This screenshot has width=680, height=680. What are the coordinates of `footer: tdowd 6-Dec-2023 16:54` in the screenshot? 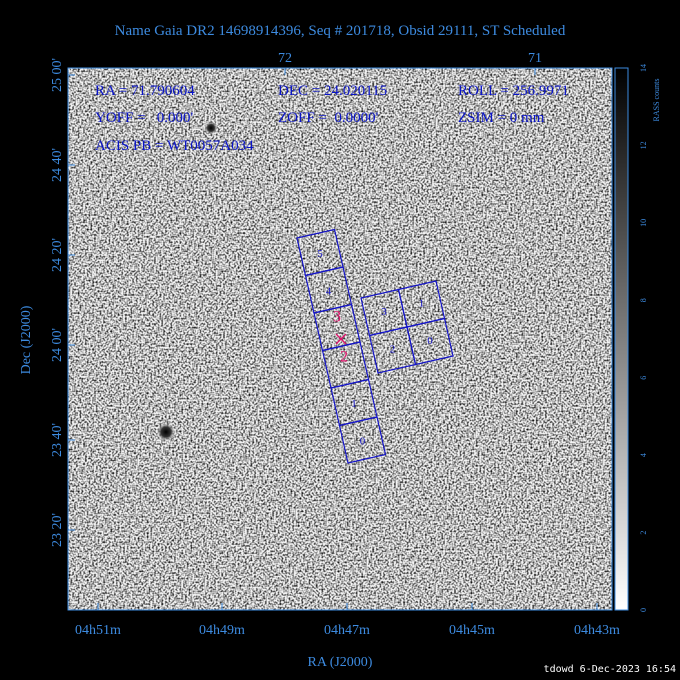 It's located at (610, 669).